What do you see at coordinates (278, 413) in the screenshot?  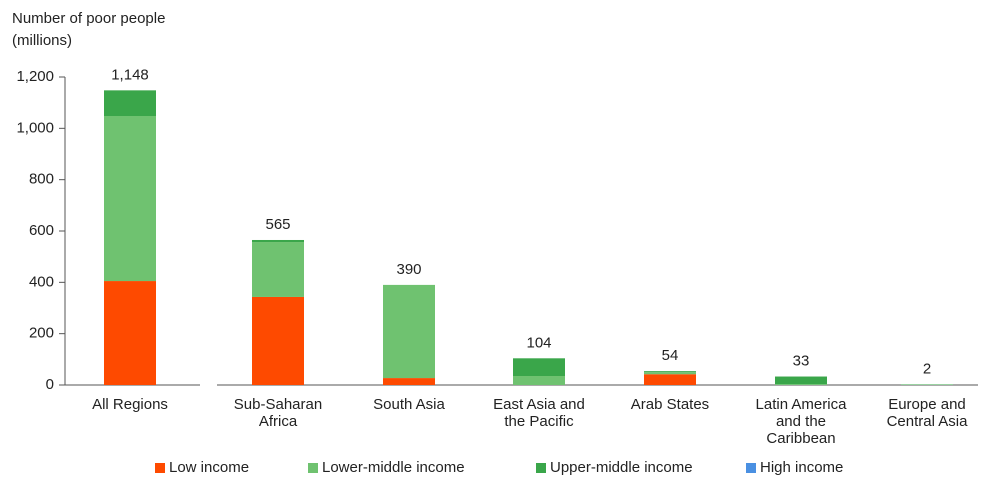 I see `x-tick-label: Sub-Saharan Africa` at bounding box center [278, 413].